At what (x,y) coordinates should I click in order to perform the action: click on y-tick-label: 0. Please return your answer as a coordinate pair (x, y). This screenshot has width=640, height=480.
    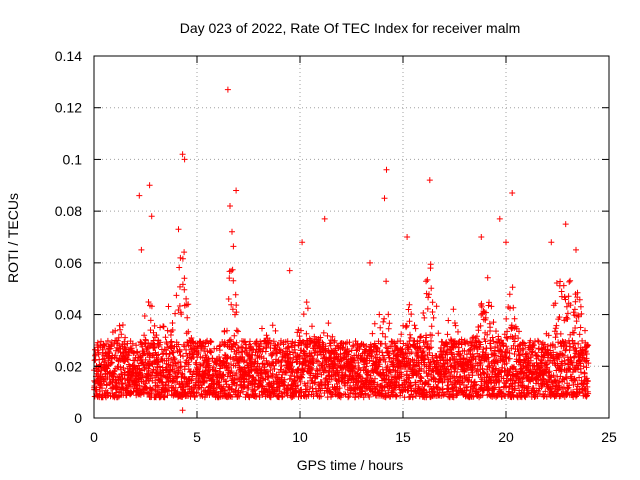
    Looking at the image, I should click on (78, 418).